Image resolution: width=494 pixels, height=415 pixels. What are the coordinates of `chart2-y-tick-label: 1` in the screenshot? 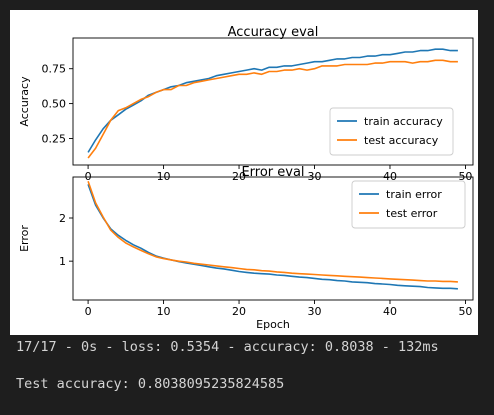 It's located at (62, 261).